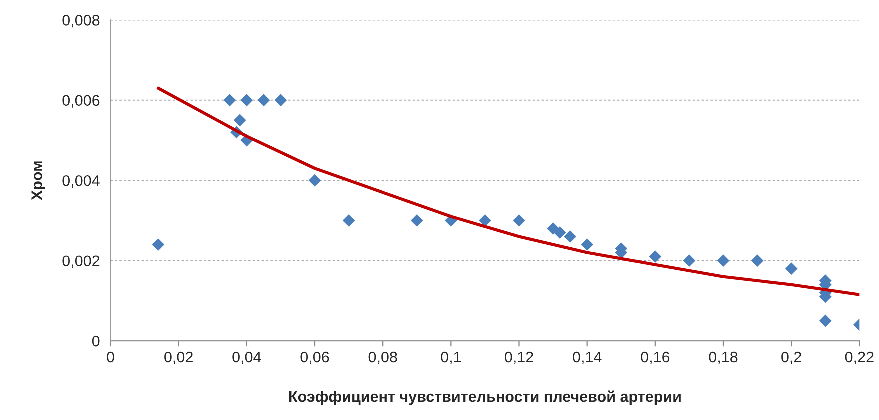 The height and width of the screenshot is (420, 879). What do you see at coordinates (519, 358) in the screenshot?
I see `x-tick-label: 0,12` at bounding box center [519, 358].